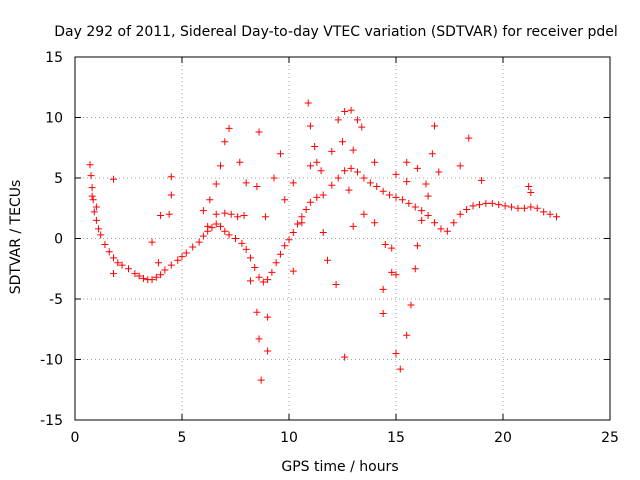 The image size is (640, 480). I want to click on y-tick-label: -5, so click(56, 300).